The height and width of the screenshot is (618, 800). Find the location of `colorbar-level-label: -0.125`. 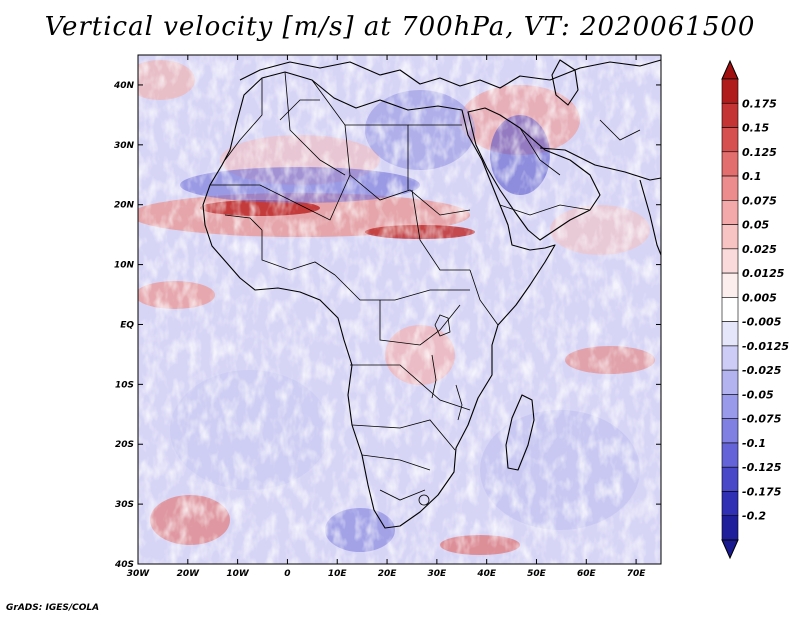

colorbar-level-label: -0.125 is located at coordinates (762, 467).